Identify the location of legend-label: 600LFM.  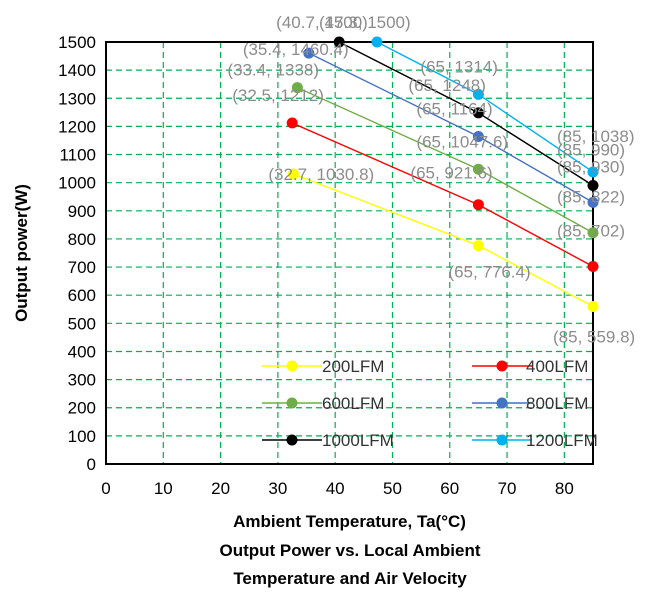
(353, 403).